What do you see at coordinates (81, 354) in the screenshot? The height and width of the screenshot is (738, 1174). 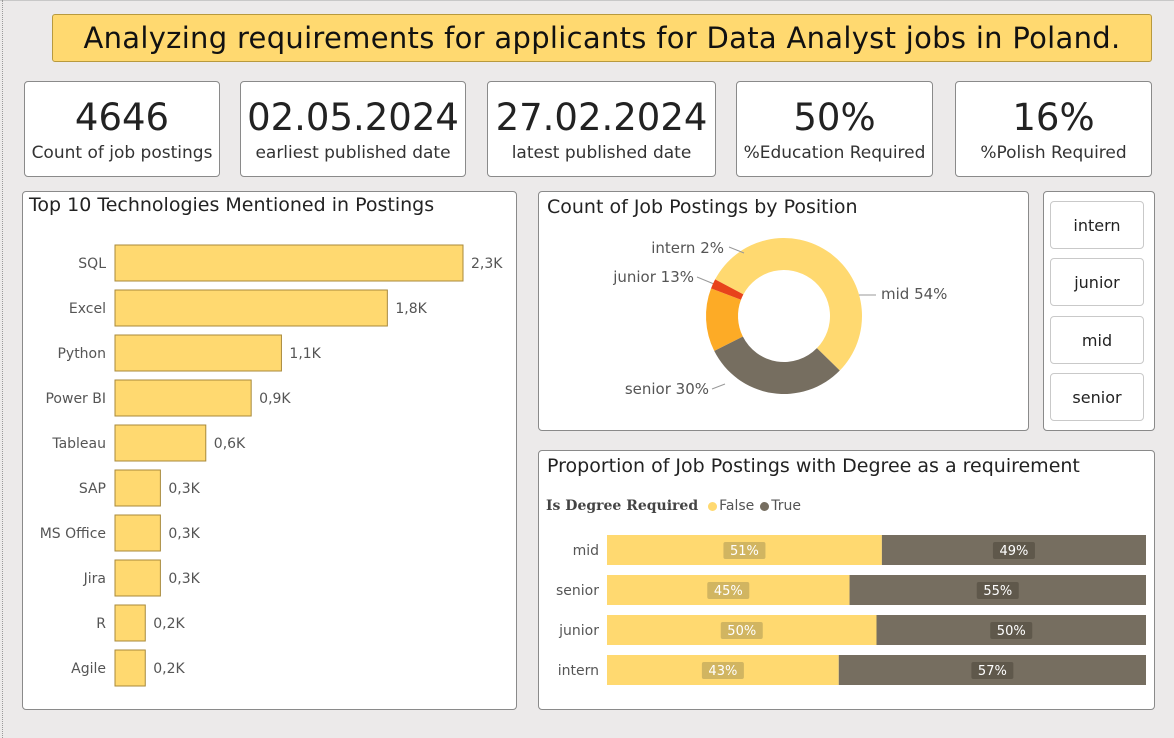 I see `category-label: Python` at bounding box center [81, 354].